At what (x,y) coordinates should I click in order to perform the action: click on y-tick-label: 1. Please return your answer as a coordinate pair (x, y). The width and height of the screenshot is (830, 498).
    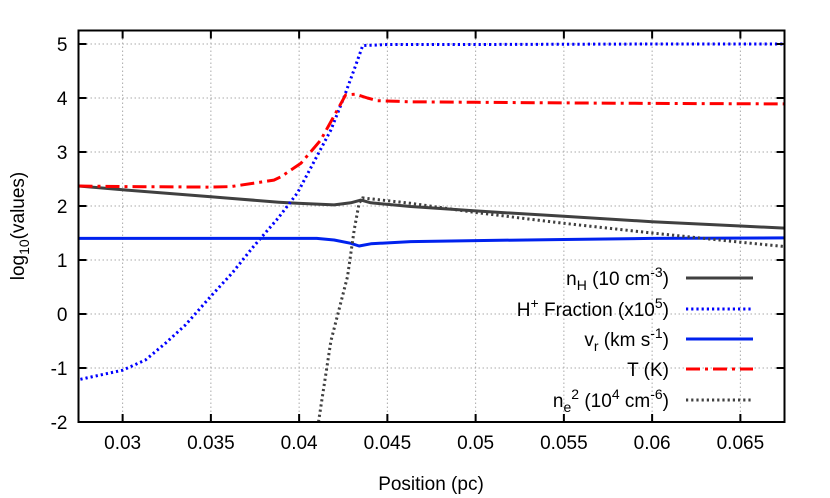
    Looking at the image, I should click on (62, 261).